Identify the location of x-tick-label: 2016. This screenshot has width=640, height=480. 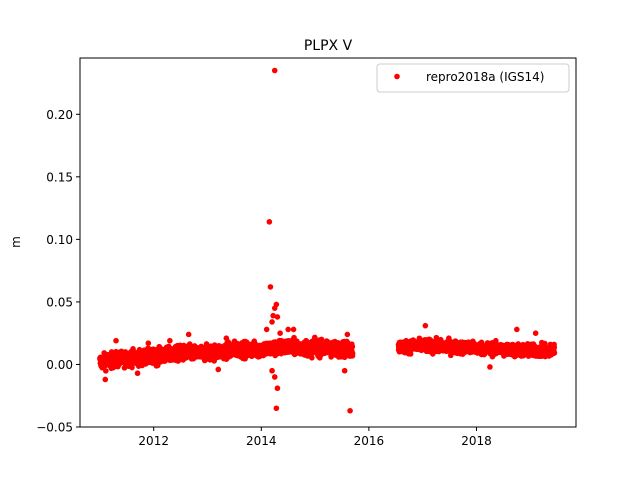
(369, 441).